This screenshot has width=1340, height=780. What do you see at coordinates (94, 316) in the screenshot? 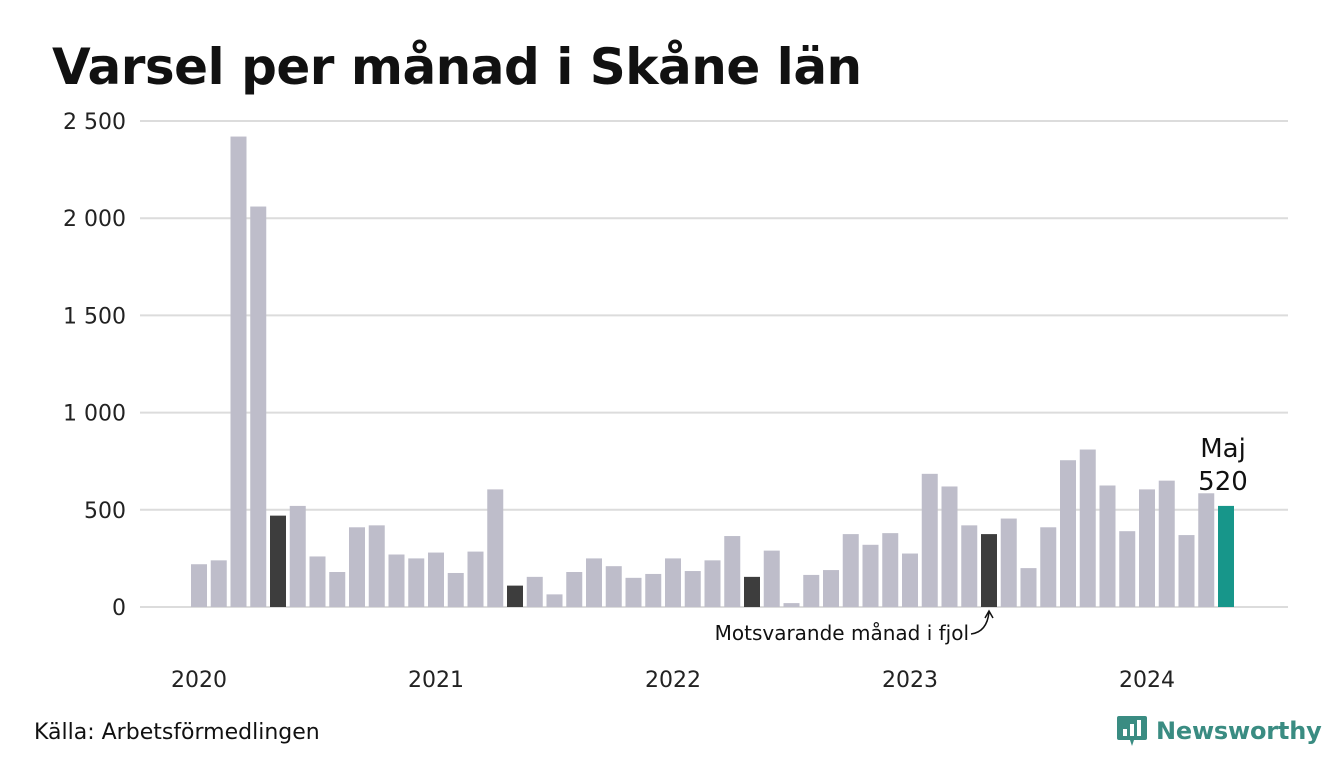
I see `y-tick-label: 1 500` at bounding box center [94, 316].